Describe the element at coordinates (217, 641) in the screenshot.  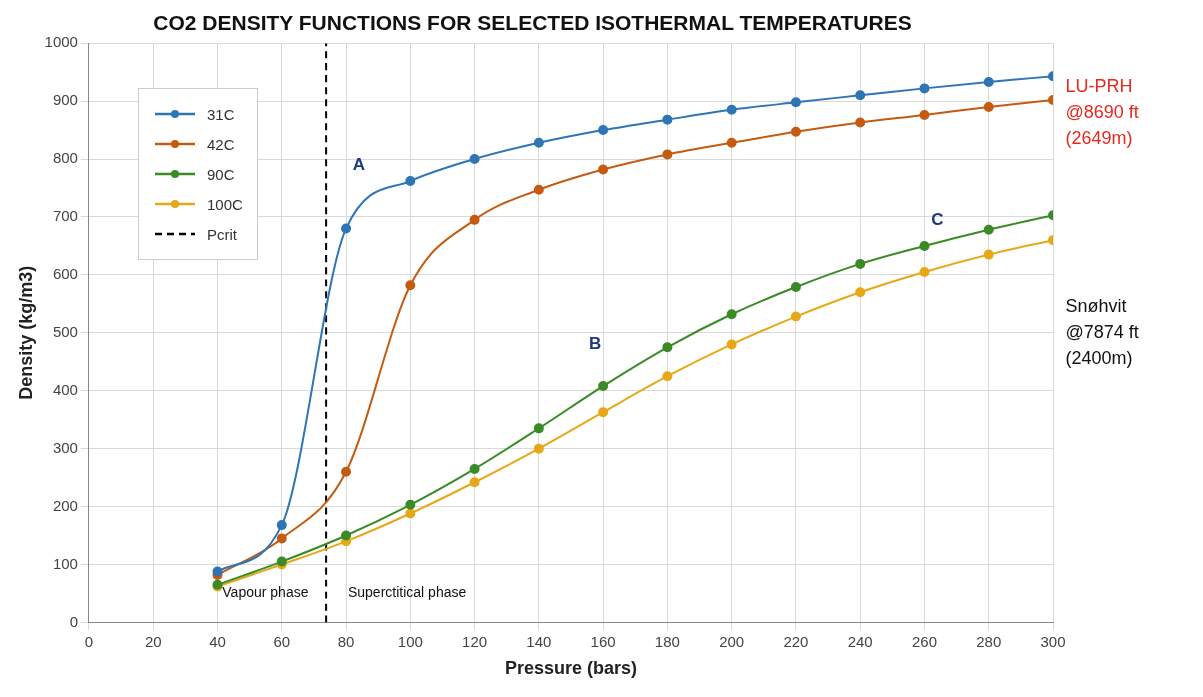
I see `x-tick-label: 40` at that location.